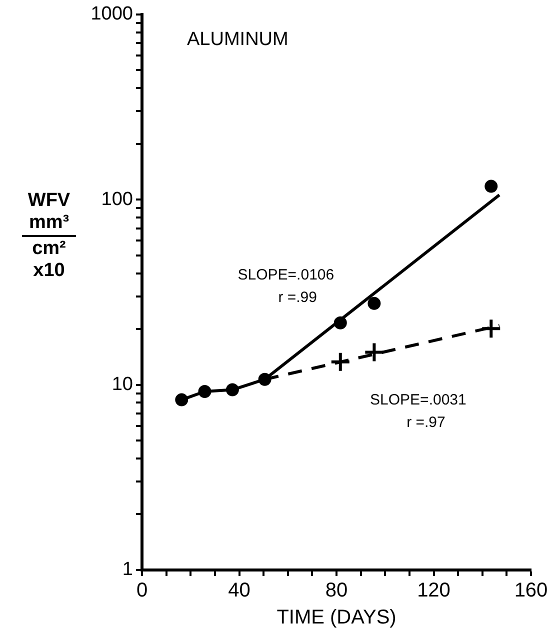  Describe the element at coordinates (239, 591) in the screenshot. I see `x-tick-label: 40` at that location.